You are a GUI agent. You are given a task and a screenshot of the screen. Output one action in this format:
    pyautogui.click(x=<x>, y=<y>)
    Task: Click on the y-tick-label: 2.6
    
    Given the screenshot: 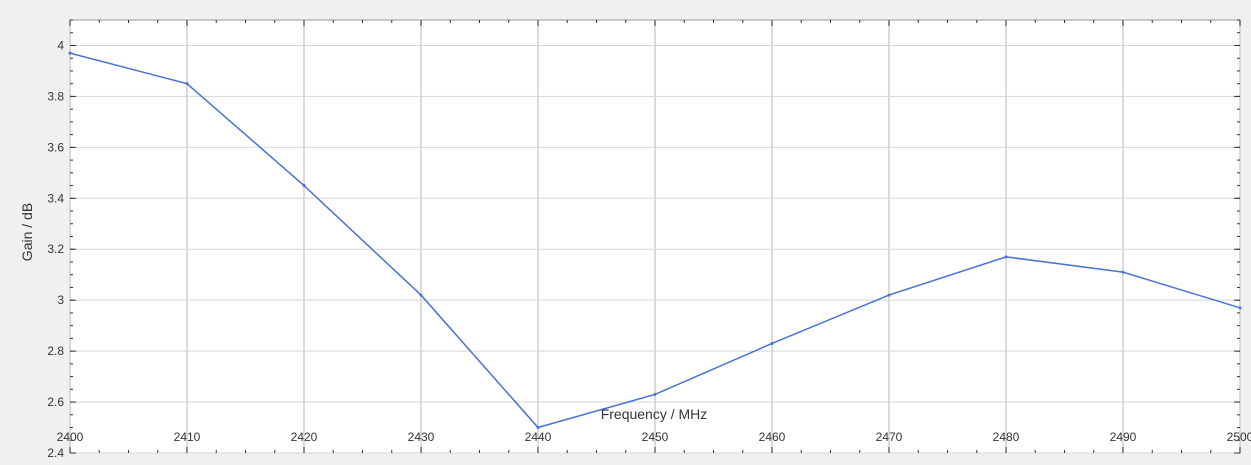 What is the action you would take?
    pyautogui.click(x=55, y=402)
    